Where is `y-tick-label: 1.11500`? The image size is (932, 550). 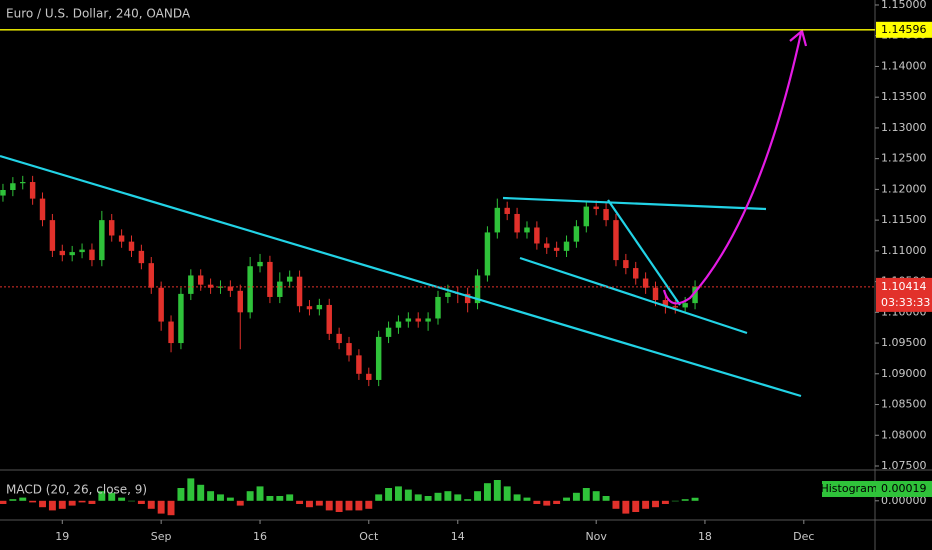
y-tick-label: 1.11500 is located at coordinates (904, 219).